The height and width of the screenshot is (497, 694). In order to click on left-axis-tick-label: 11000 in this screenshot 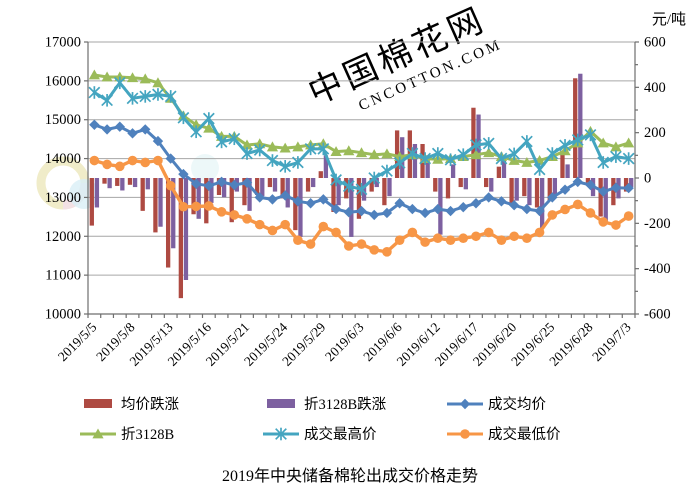, I will do `click(63, 276)`.